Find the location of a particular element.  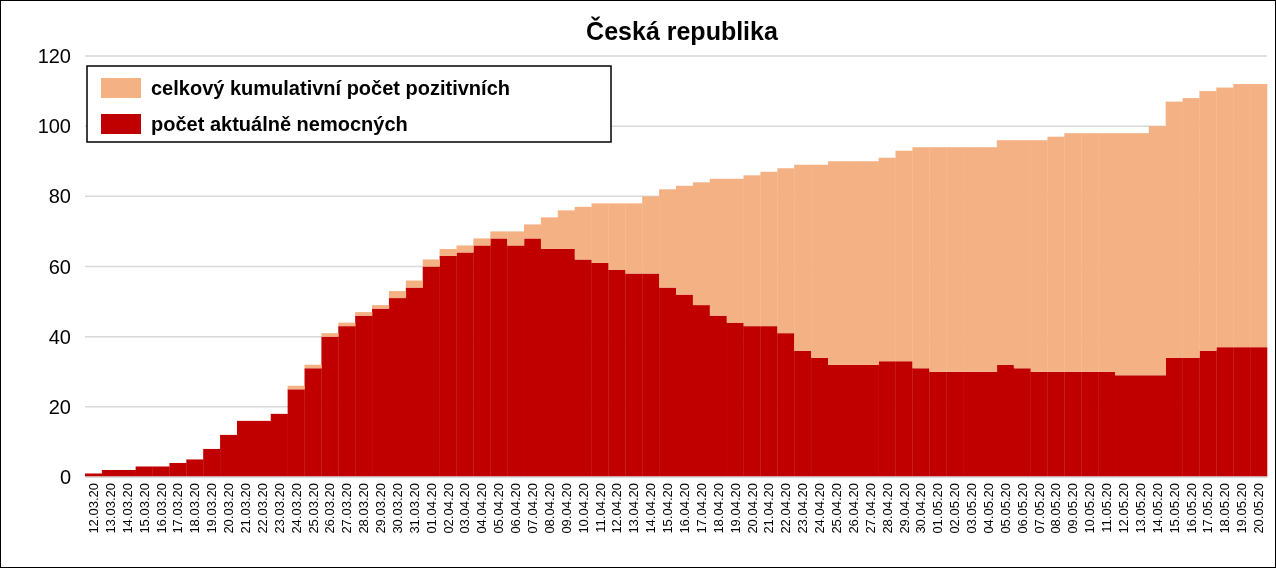

x-tick-label: 15.05.20 is located at coordinates (1174, 508).